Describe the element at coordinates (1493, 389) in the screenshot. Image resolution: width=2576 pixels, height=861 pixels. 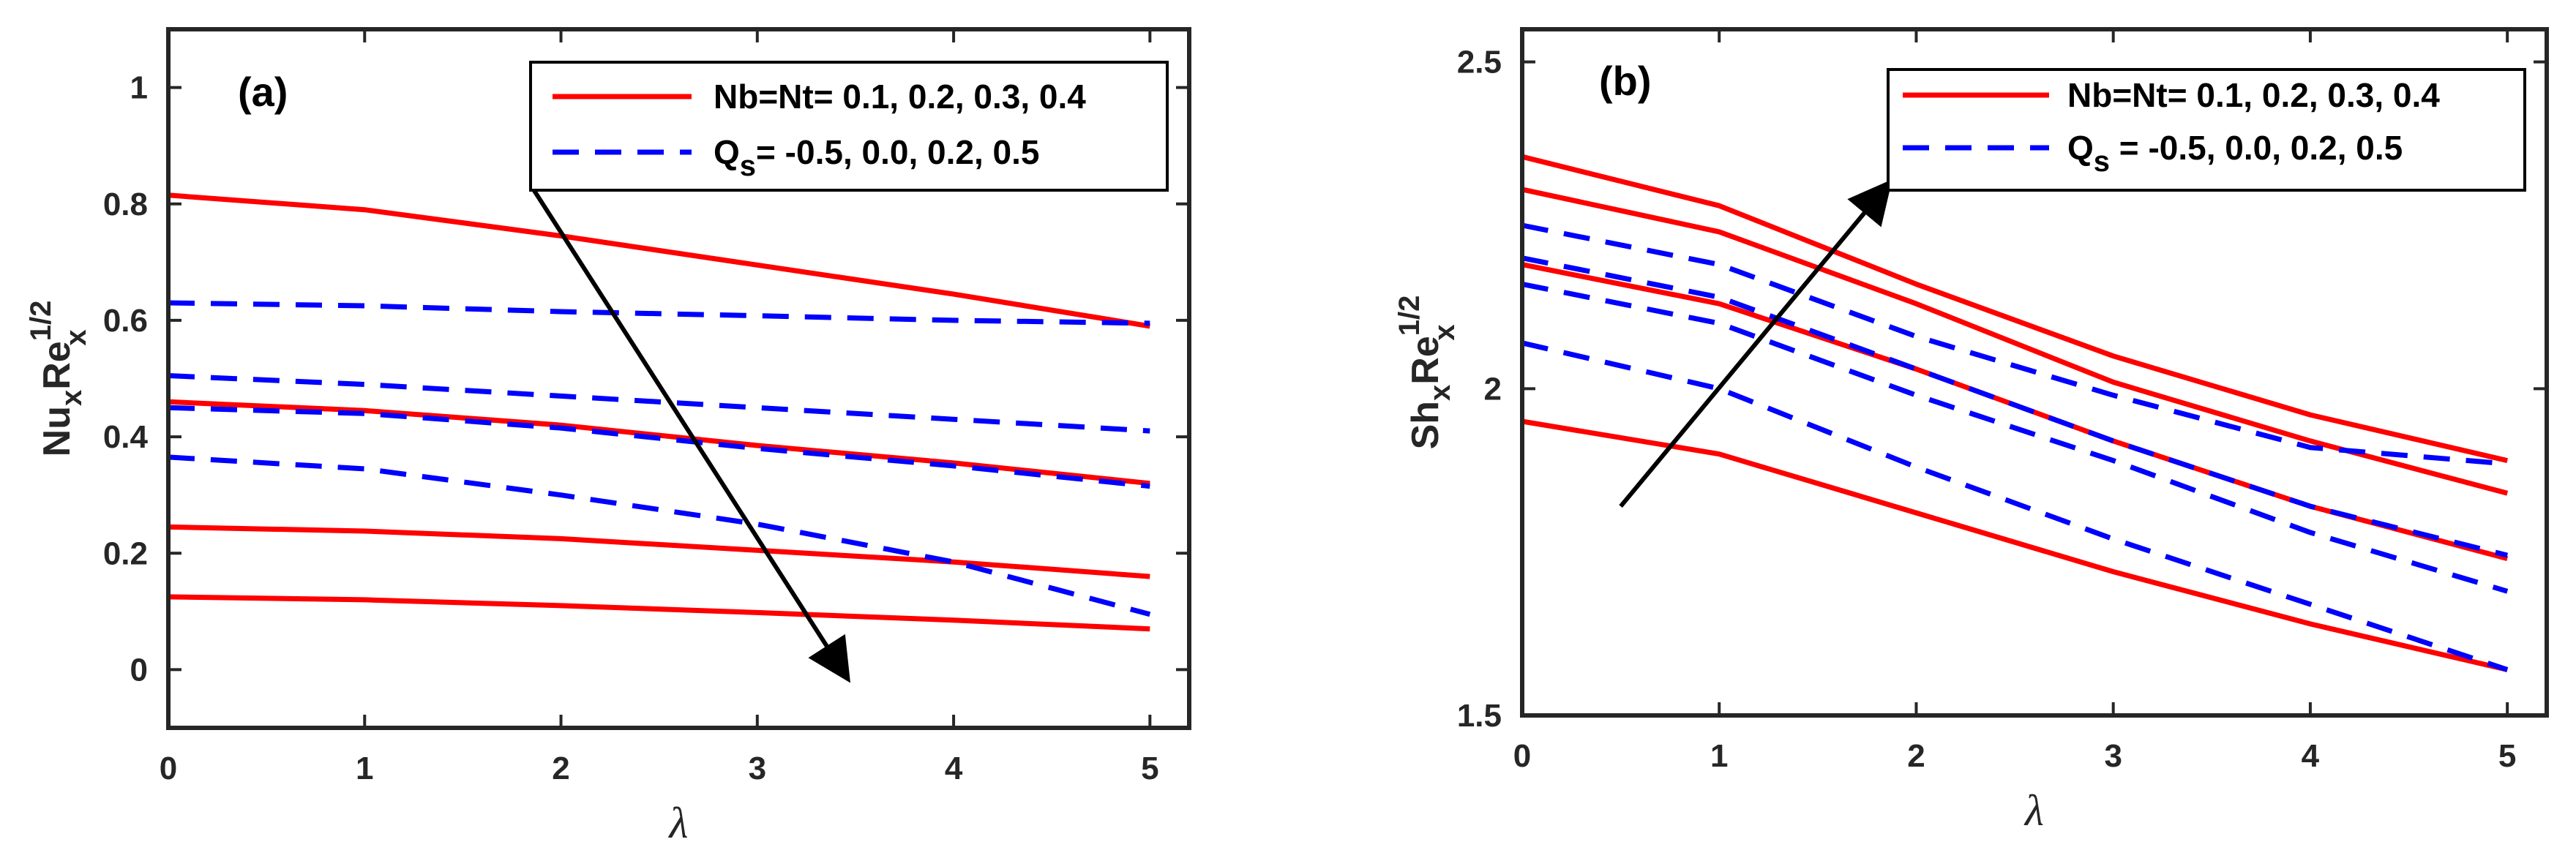
I see `y-tick-label: 2` at that location.